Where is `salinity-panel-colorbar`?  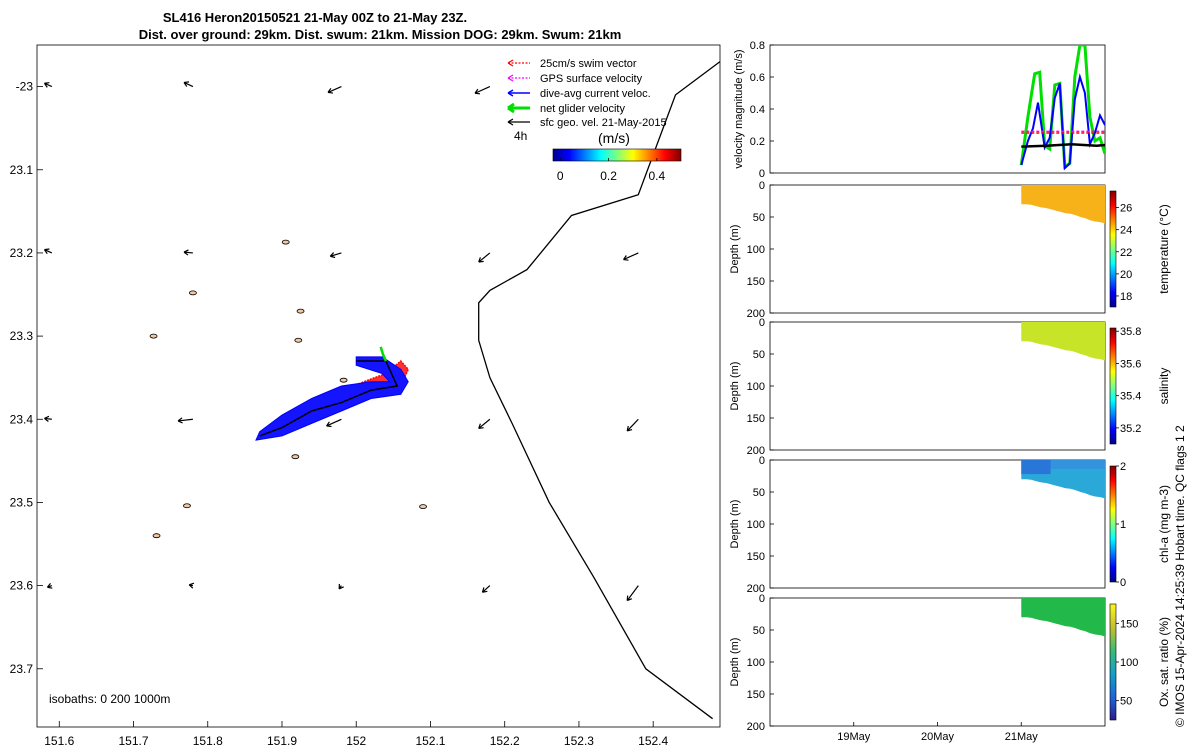 salinity-panel-colorbar is located at coordinates (1113, 386).